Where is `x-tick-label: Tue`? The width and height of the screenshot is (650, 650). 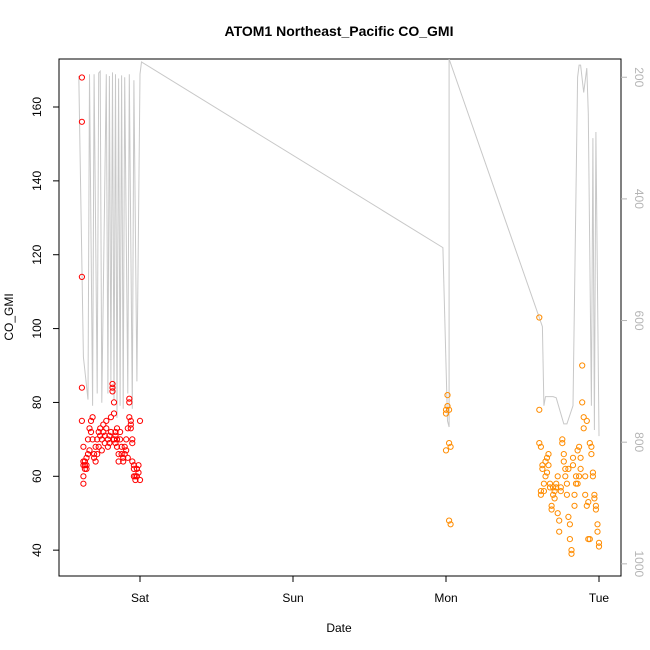
x-tick-label: Tue is located at coordinates (599, 598).